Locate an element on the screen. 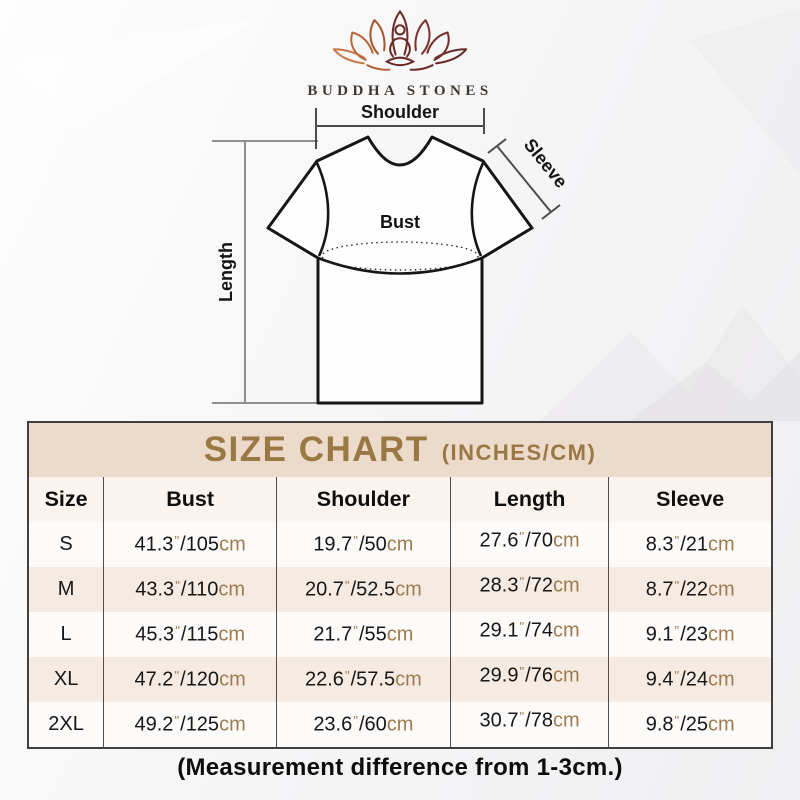  cell-m-shoulder: 20.7"/52.5cm is located at coordinates (363, 589).